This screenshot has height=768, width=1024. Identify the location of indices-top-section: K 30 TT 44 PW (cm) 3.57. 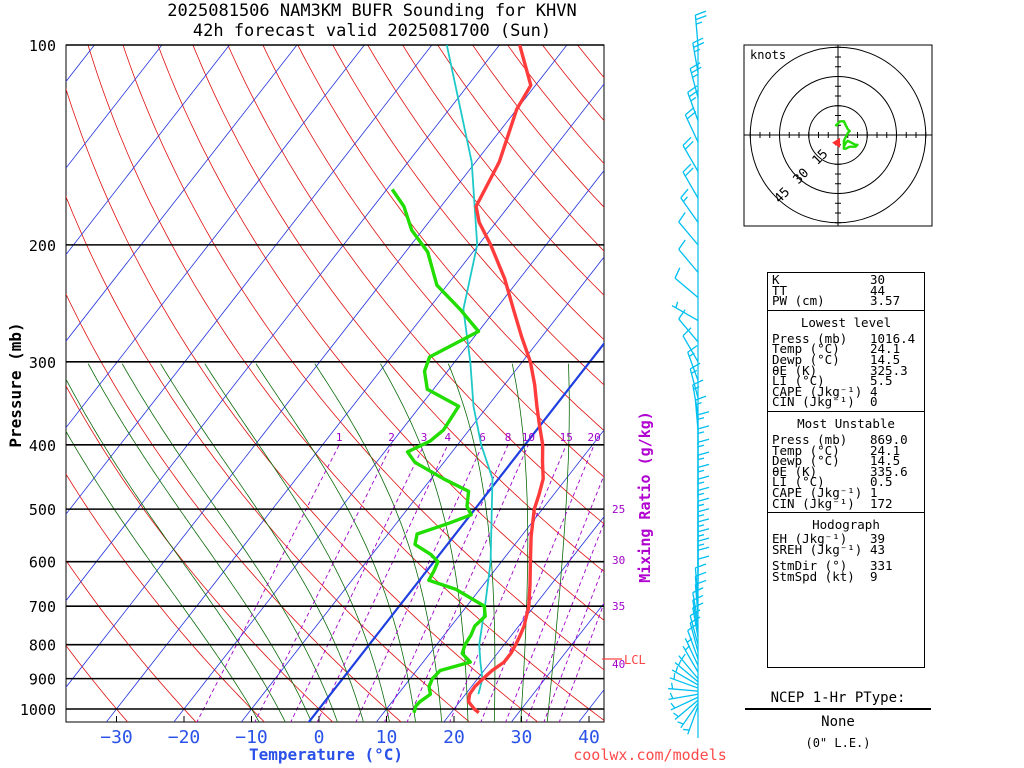
(846, 291).